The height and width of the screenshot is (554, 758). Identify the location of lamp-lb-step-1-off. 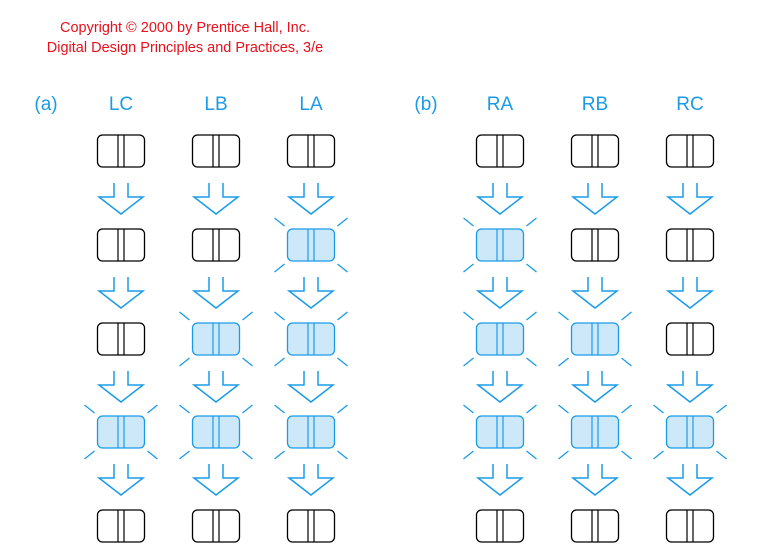
(216, 151).